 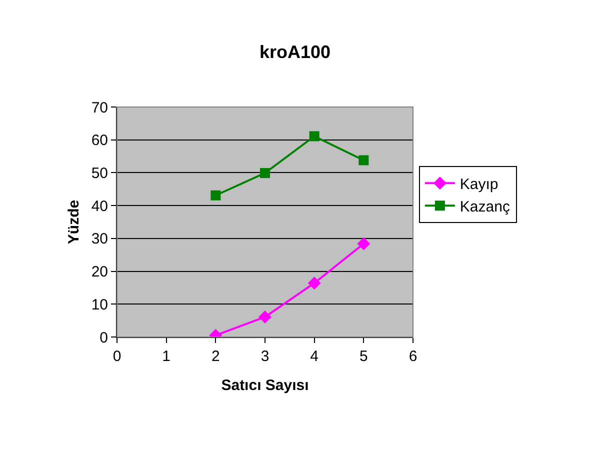 I want to click on y-tick-label: 0, so click(x=104, y=337).